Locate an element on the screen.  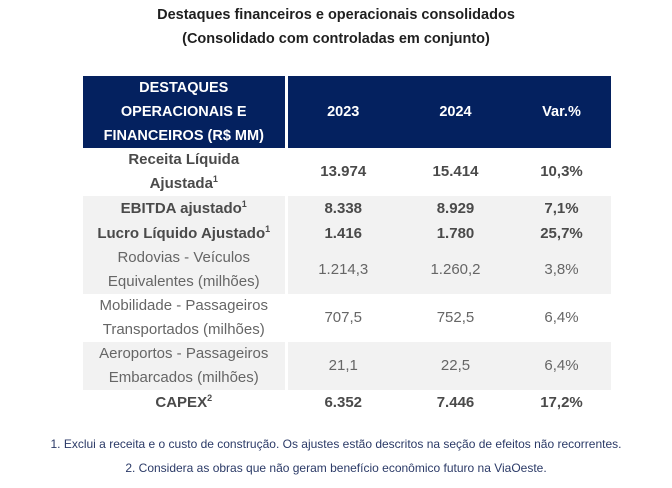
row-label-line-2: Ajustada is located at coordinates (181, 183).